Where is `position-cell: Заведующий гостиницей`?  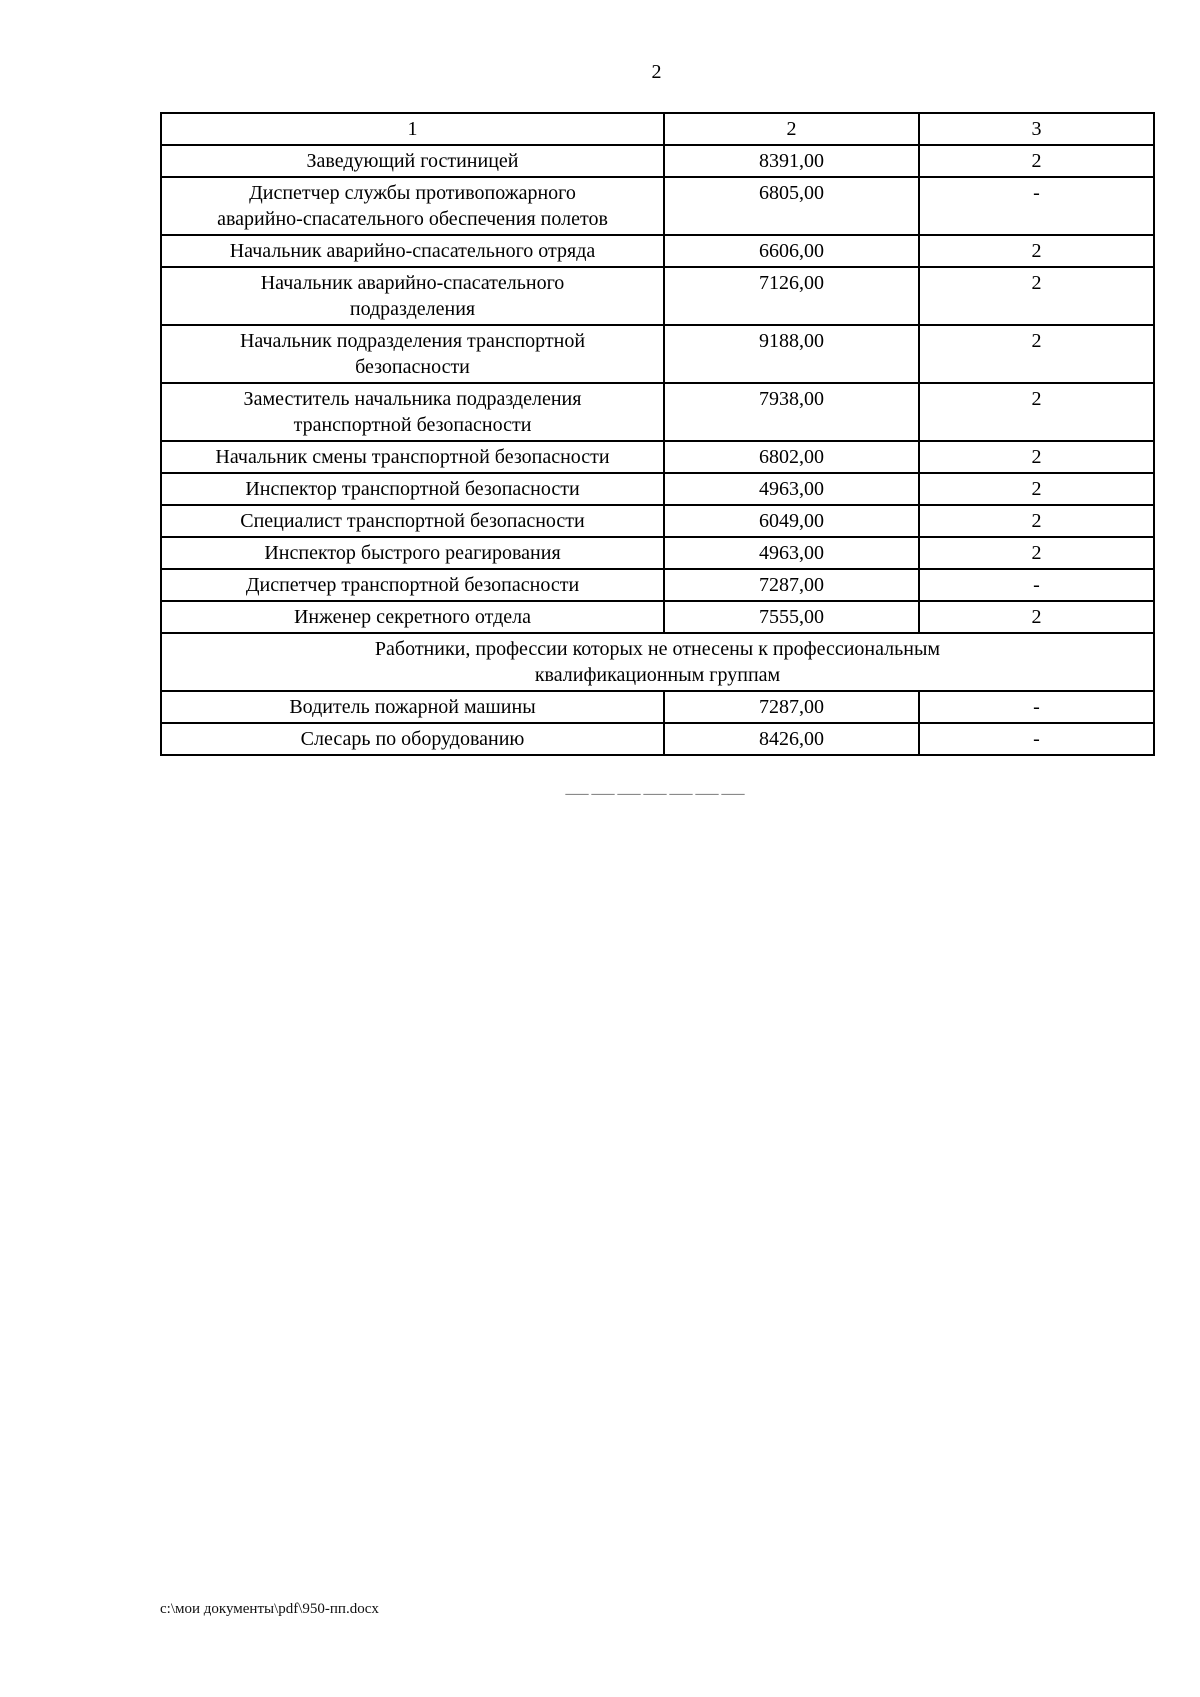
position-cell: Заведующий гостиницей is located at coordinates (412, 161).